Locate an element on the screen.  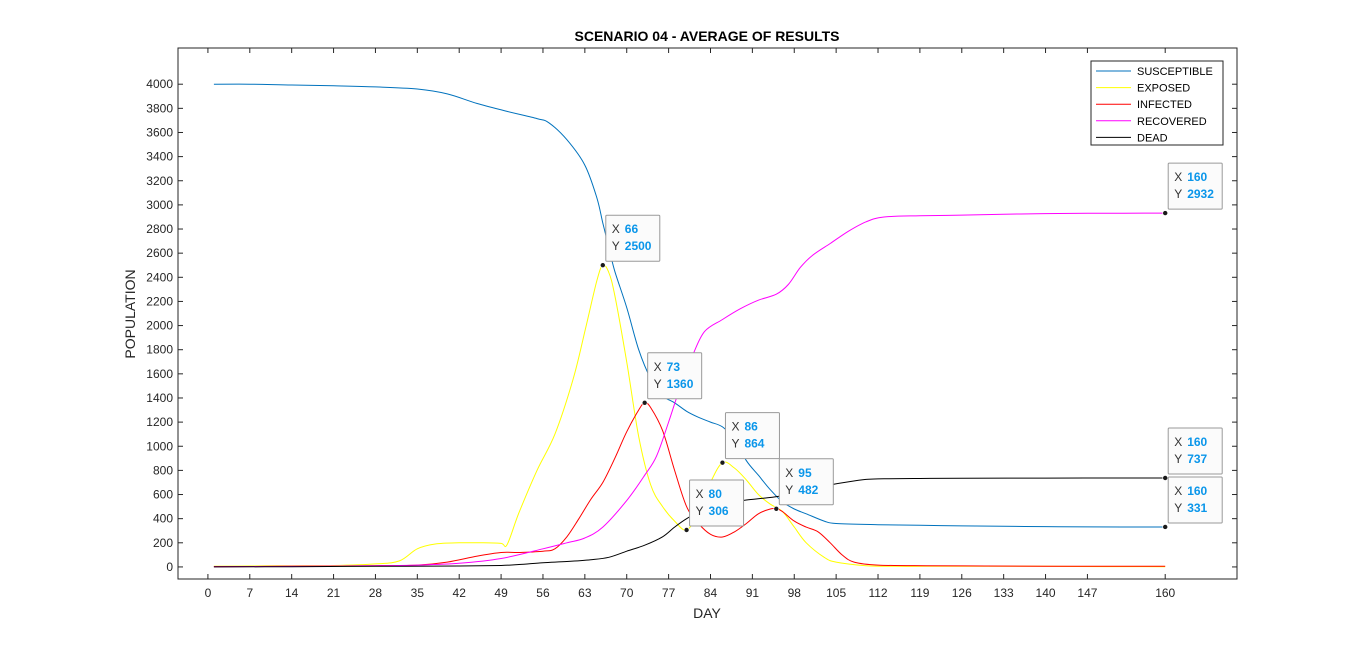
x-tick-label: 91 is located at coordinates (753, 593).